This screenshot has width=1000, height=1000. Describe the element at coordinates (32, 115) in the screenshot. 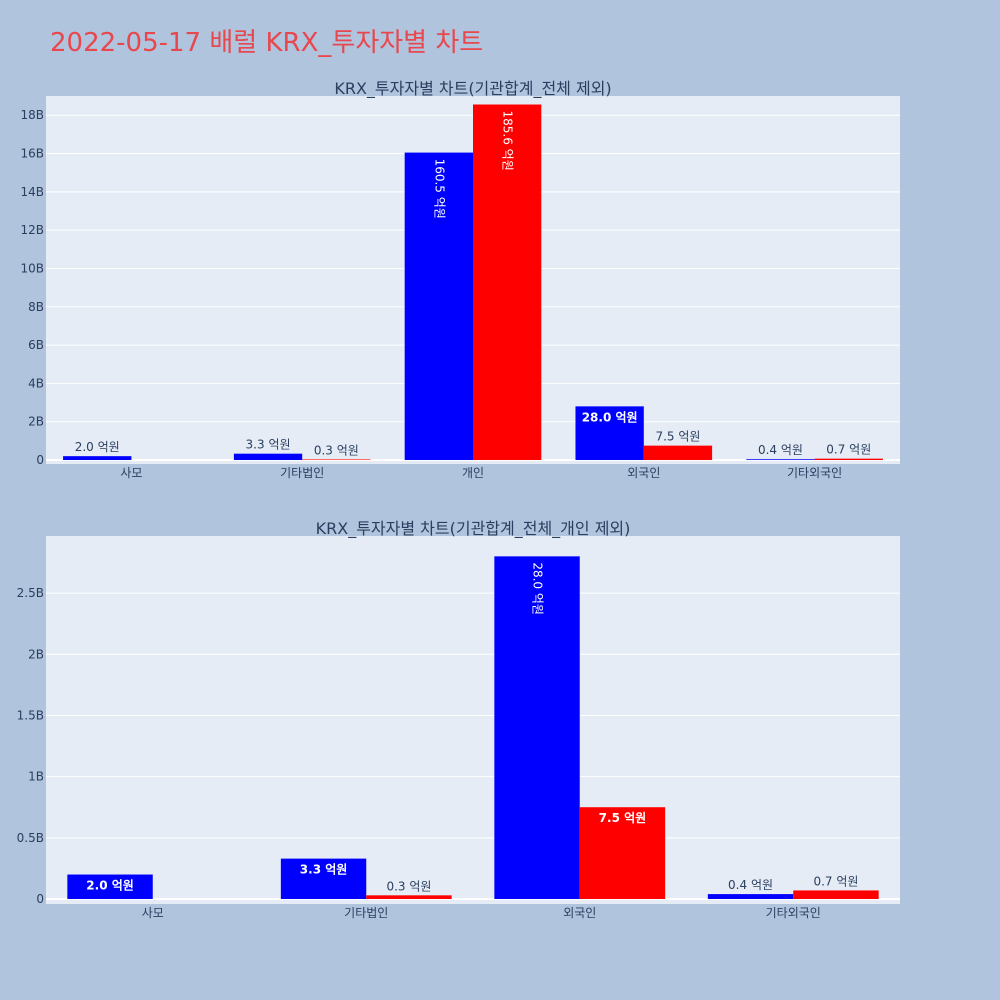

I see `y-tick-label: 18B` at that location.